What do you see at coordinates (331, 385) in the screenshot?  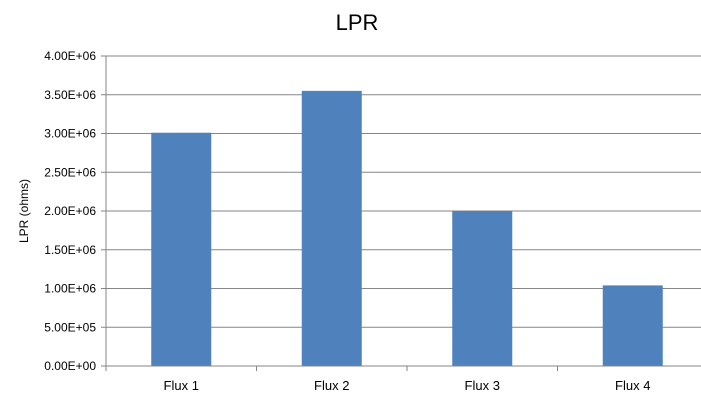 I see `x-tick-label: Flux 2` at bounding box center [331, 385].